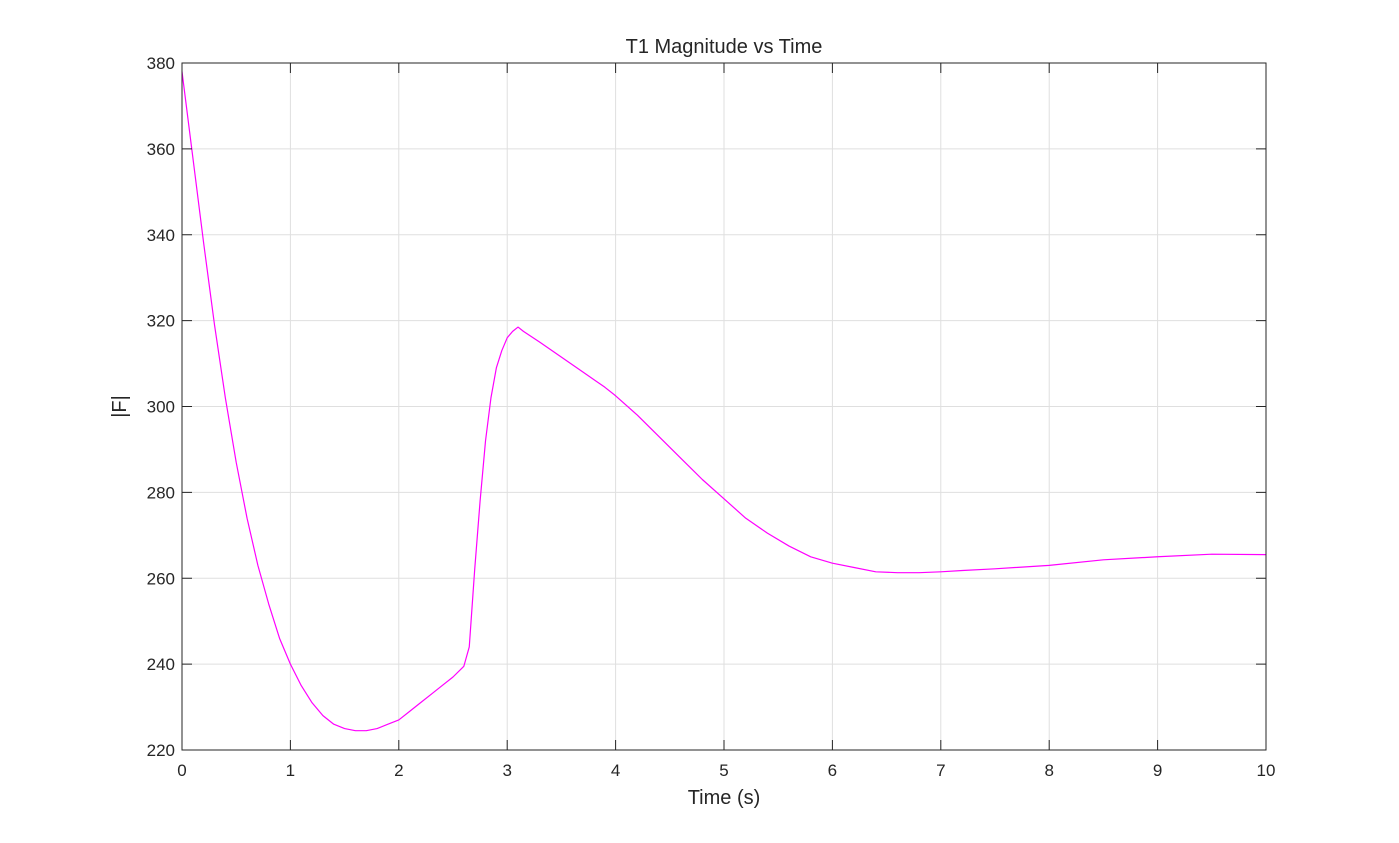 The width and height of the screenshot is (1399, 843). Describe the element at coordinates (724, 47) in the screenshot. I see `chart-title: T1 Magnitude vs Time` at that location.